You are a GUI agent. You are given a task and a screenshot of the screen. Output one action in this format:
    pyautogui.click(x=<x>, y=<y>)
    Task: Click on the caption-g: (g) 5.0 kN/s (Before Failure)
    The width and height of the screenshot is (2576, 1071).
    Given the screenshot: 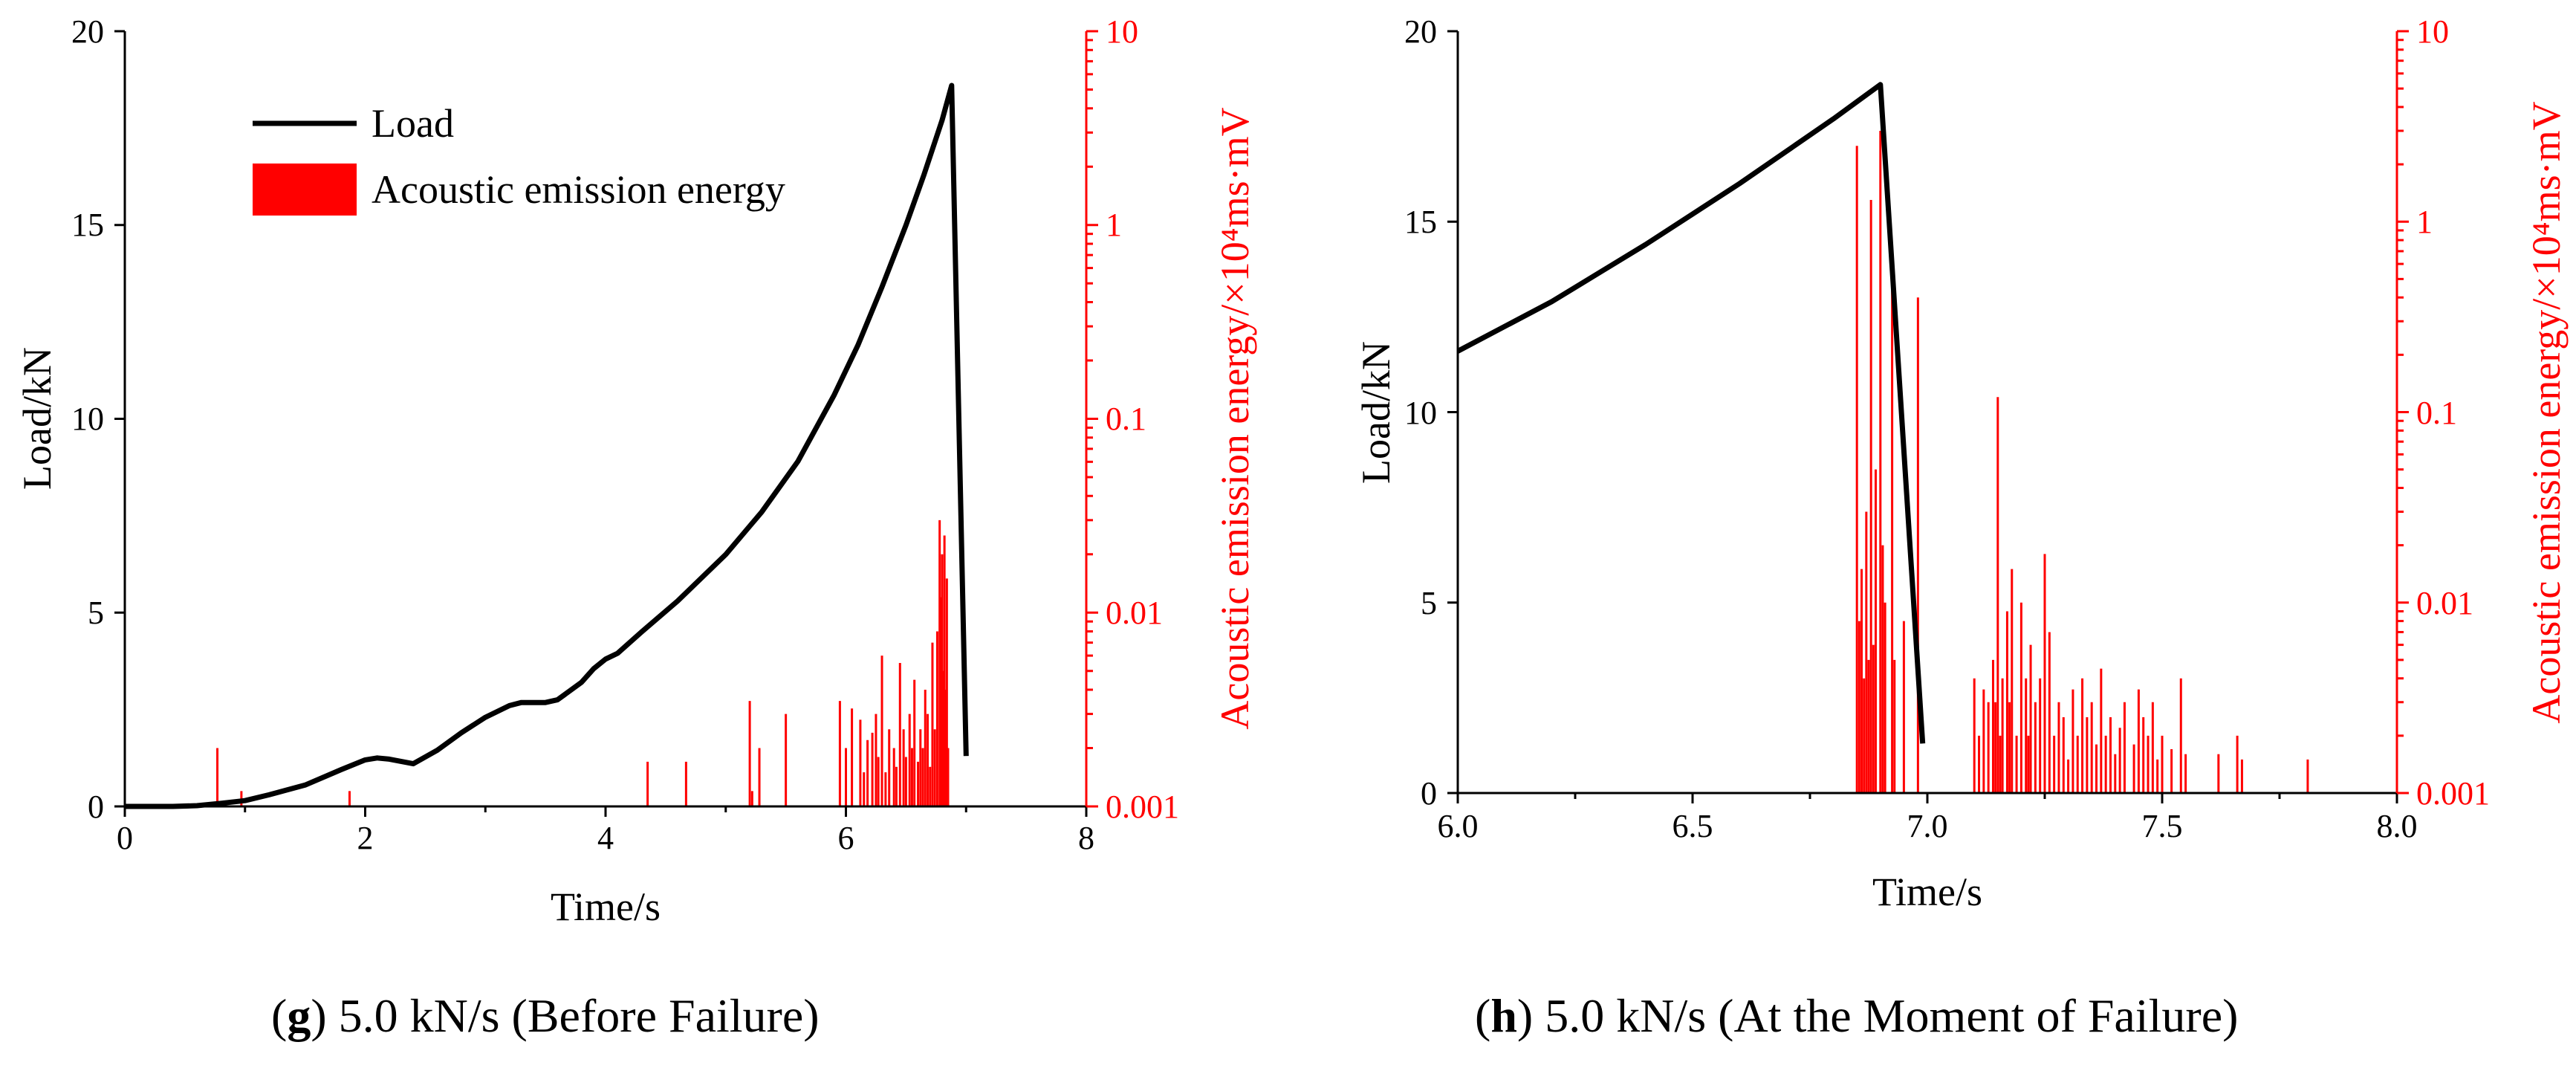 What is the action you would take?
    pyautogui.click(x=545, y=1015)
    